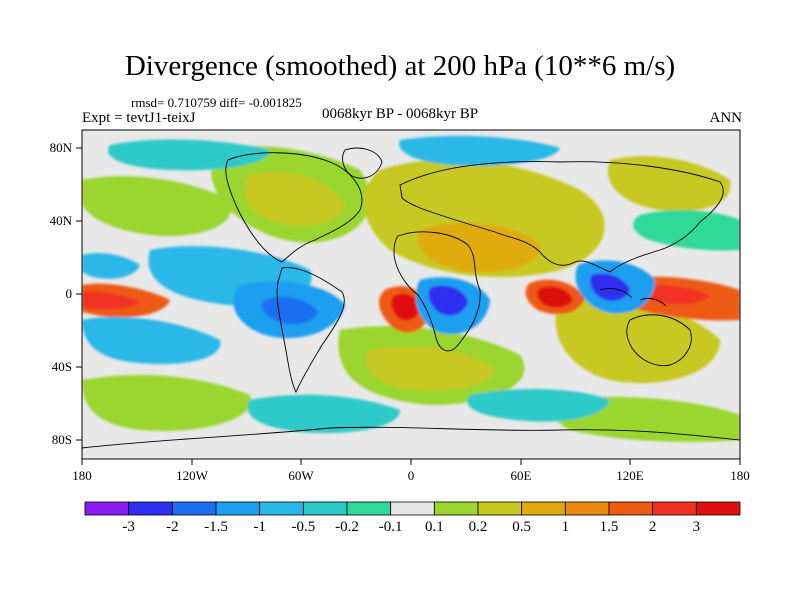 Image resolution: width=800 pixels, height=600 pixels. What do you see at coordinates (216, 102) in the screenshot?
I see `rmsd-diff-stats: rmsd= 0.710759 diff= -0.001825` at bounding box center [216, 102].